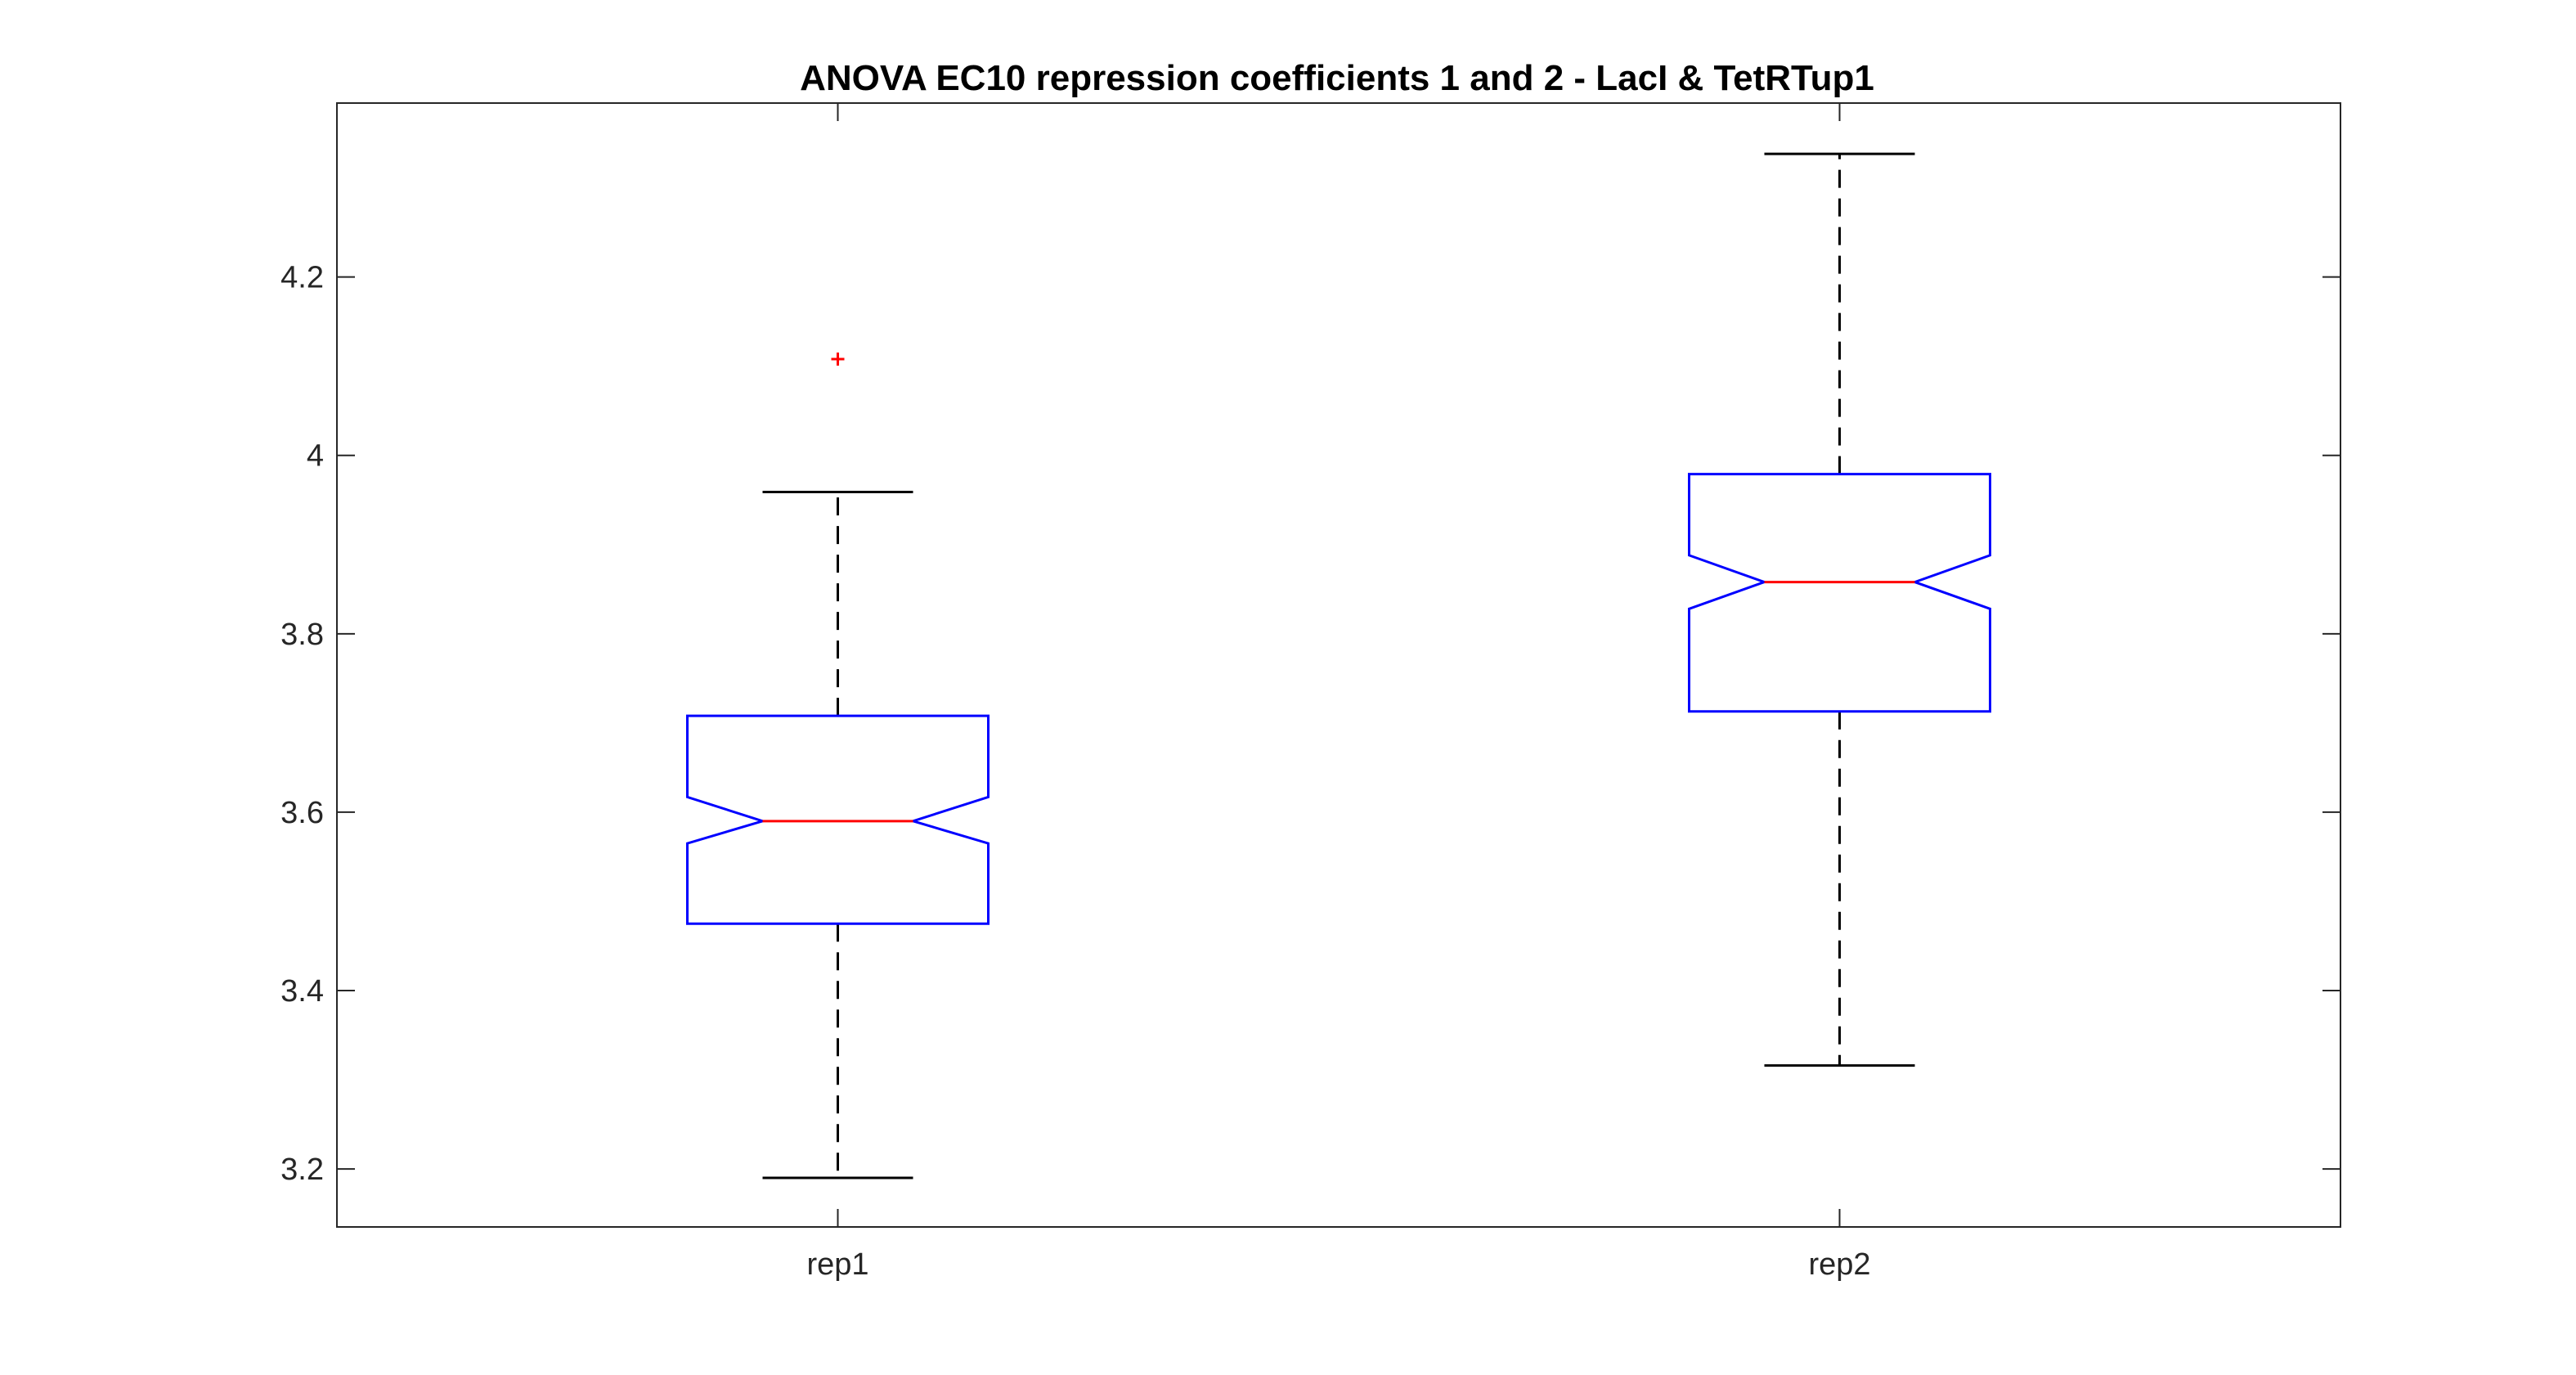  I want to click on y-tick-label: 3.6, so click(302, 813).